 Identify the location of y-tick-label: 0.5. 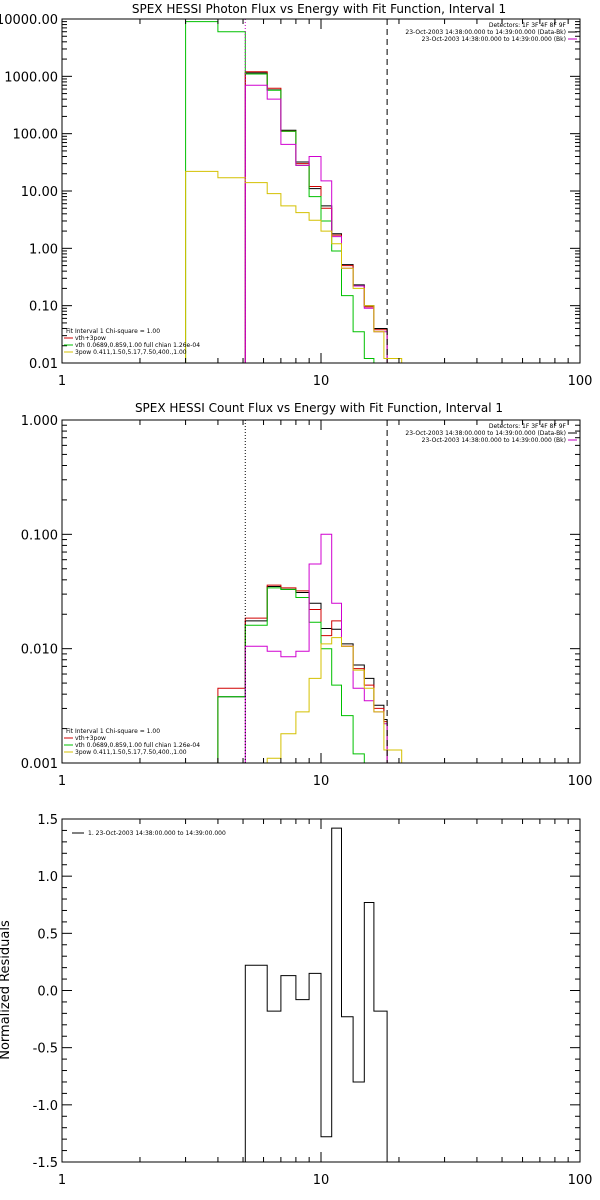
(47, 934).